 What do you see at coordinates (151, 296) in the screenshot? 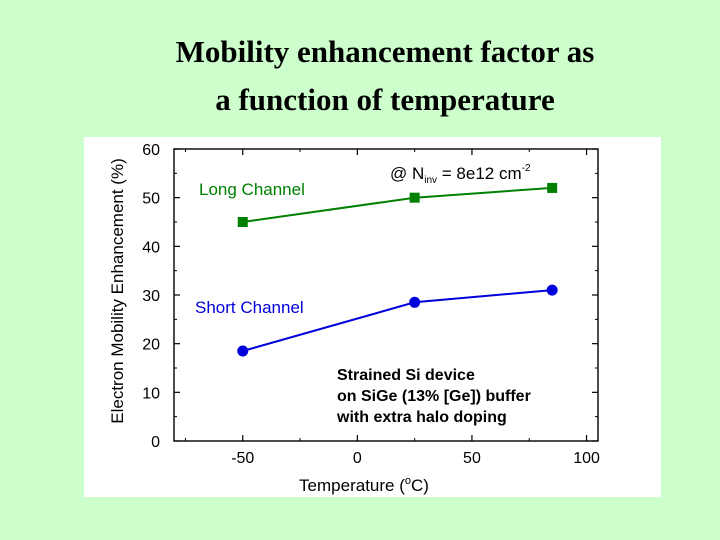
I see `y-tick-label: 30` at bounding box center [151, 296].